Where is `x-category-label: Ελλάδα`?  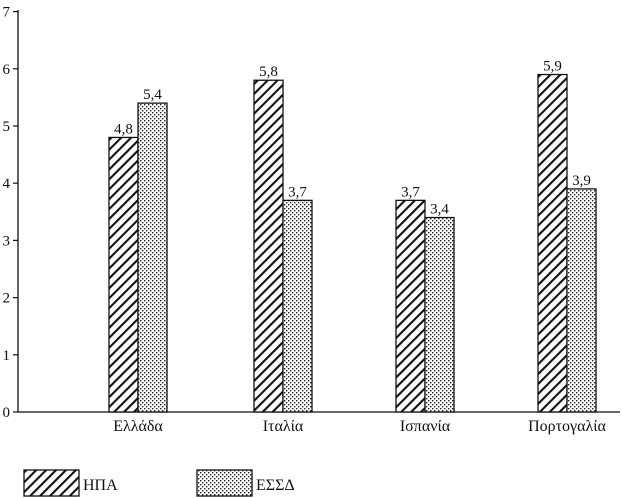 x-category-label: Ελλάδα is located at coordinates (138, 426).